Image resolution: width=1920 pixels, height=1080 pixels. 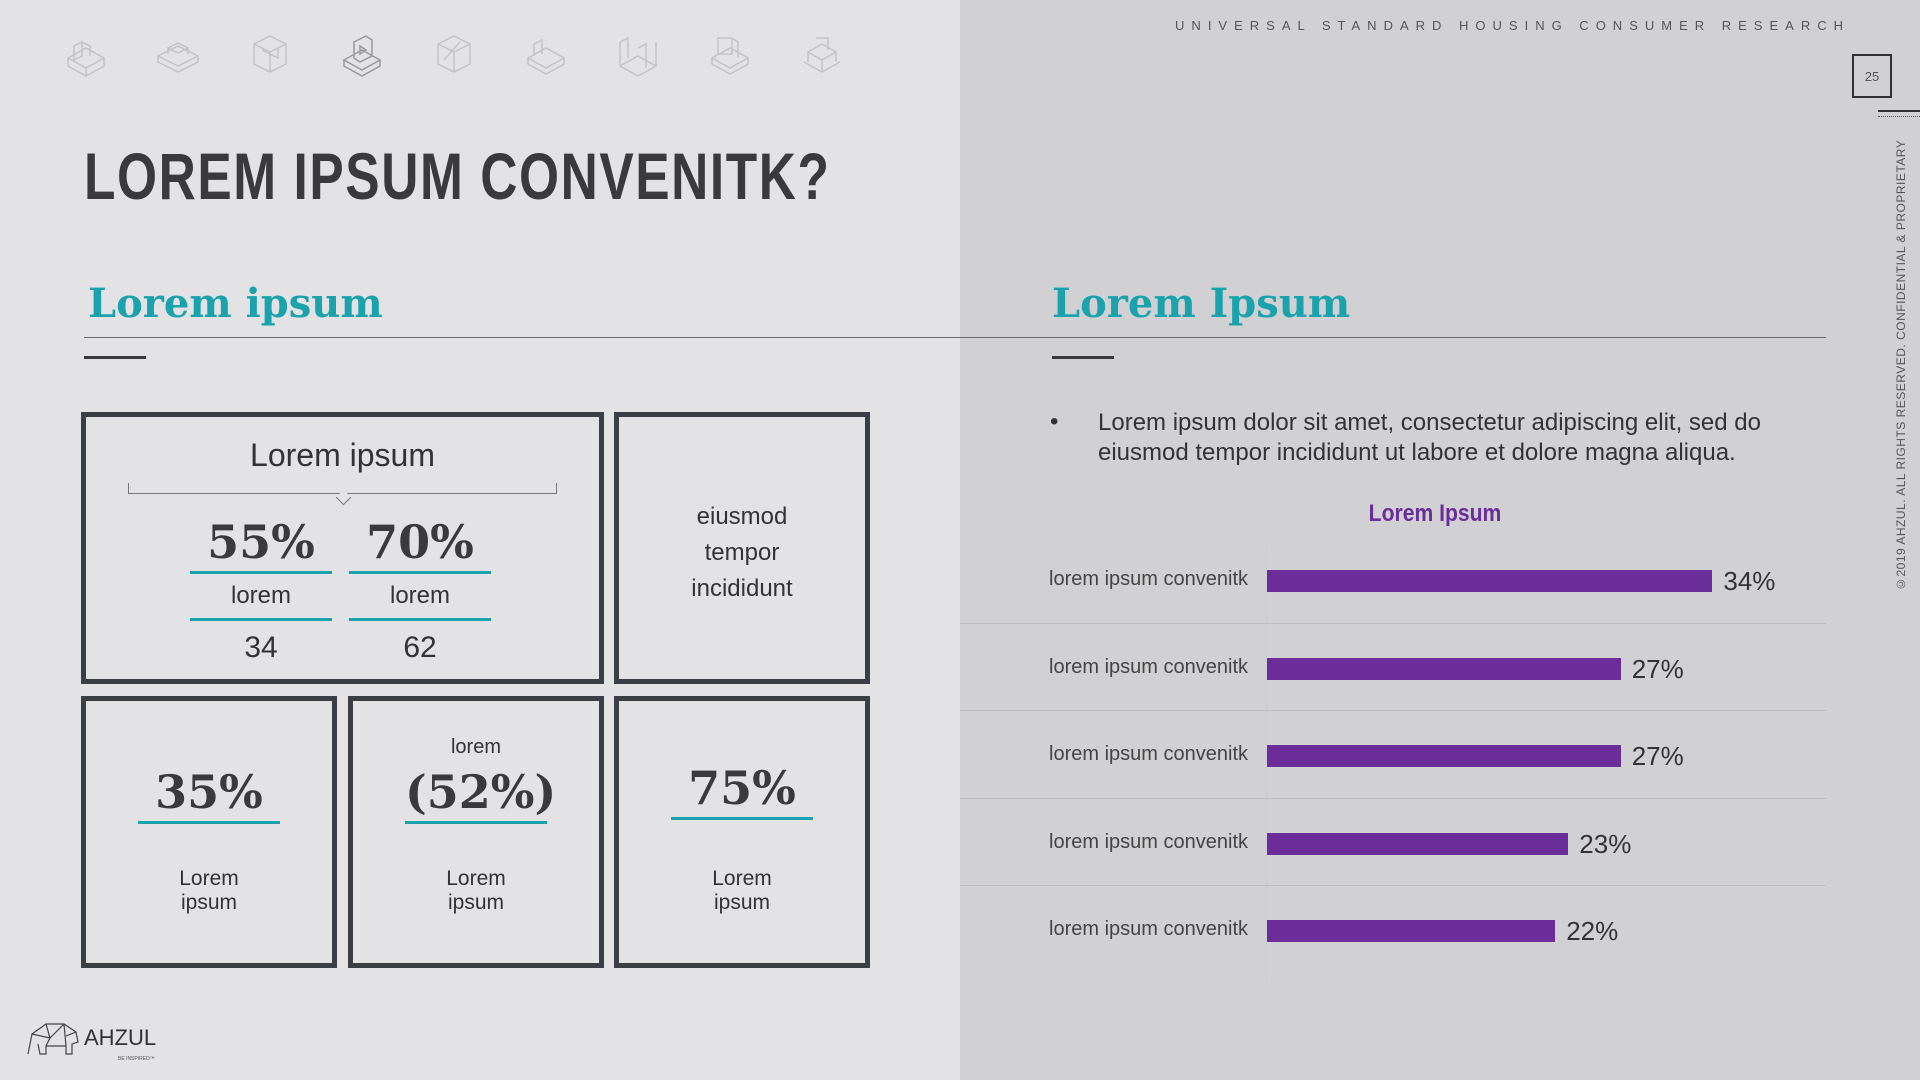 I want to click on text-box-line1: eiusmod, so click(x=742, y=516).